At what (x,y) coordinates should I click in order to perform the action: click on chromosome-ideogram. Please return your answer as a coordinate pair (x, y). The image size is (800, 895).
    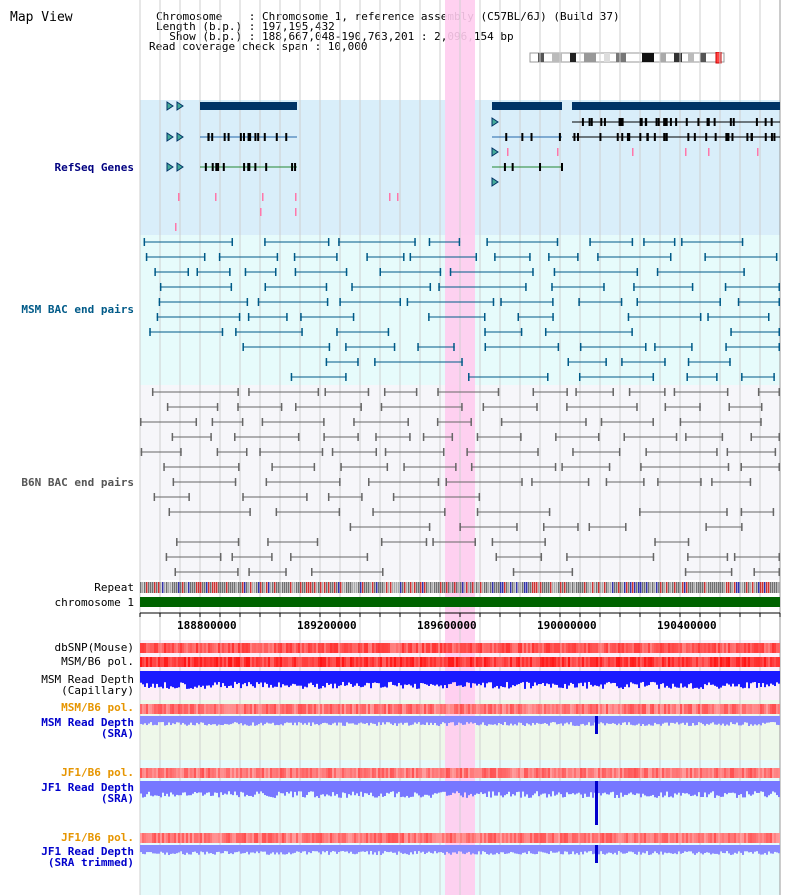
    Looking at the image, I should click on (628, 58).